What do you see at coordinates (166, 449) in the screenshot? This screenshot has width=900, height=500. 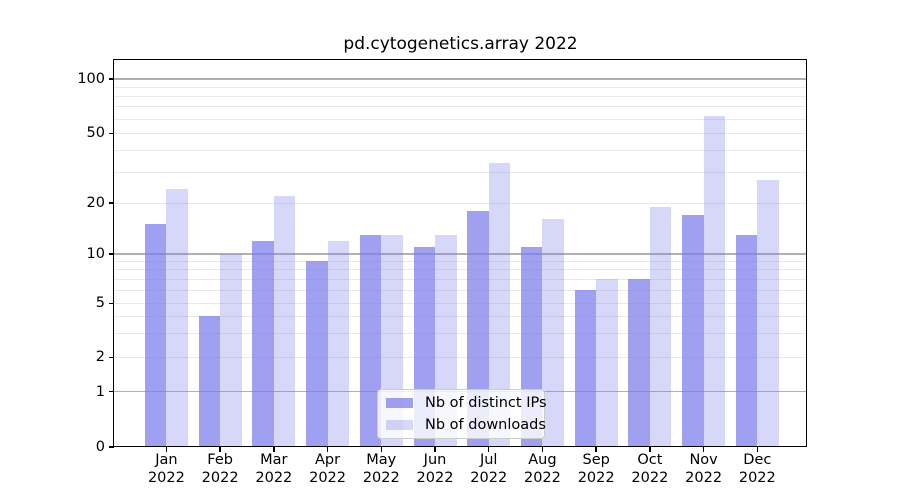 I see `x-tick-jan` at bounding box center [166, 449].